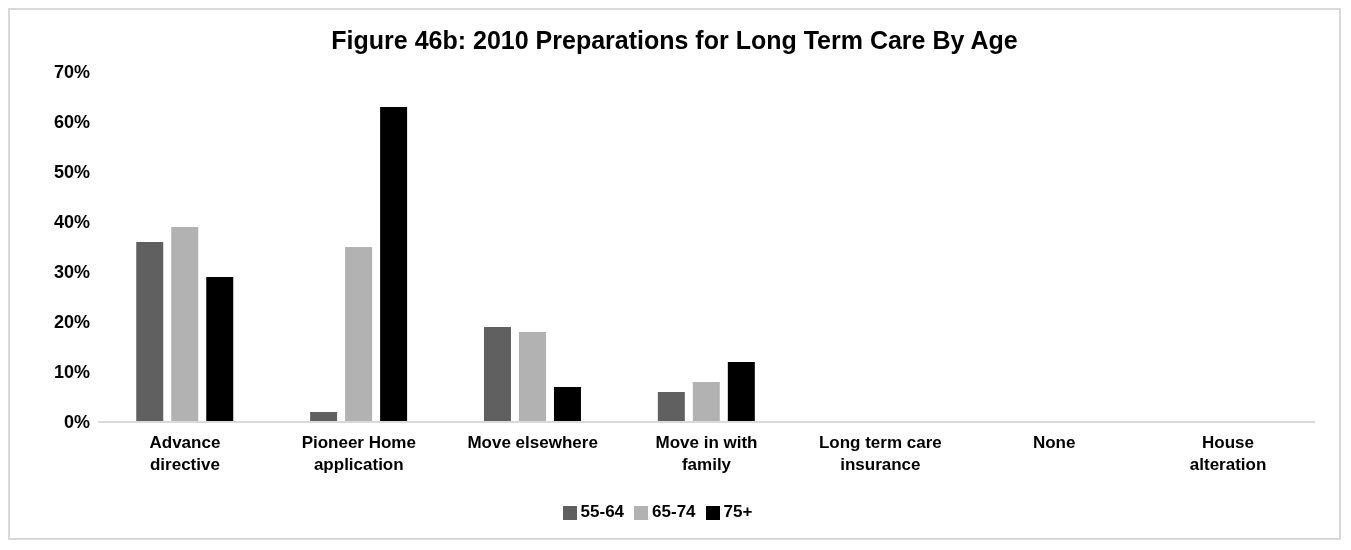 The image size is (1351, 550). What do you see at coordinates (532, 442) in the screenshot?
I see `x-tick-label: Move elsewhere` at bounding box center [532, 442].